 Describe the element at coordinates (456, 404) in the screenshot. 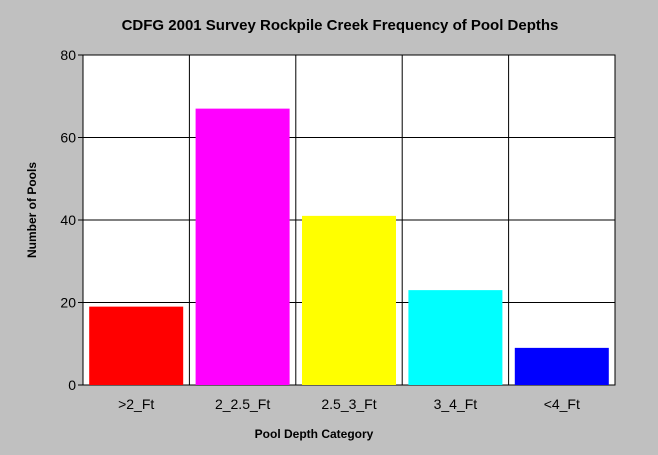

I see `x-category-label: 3_4_Ft` at that location.